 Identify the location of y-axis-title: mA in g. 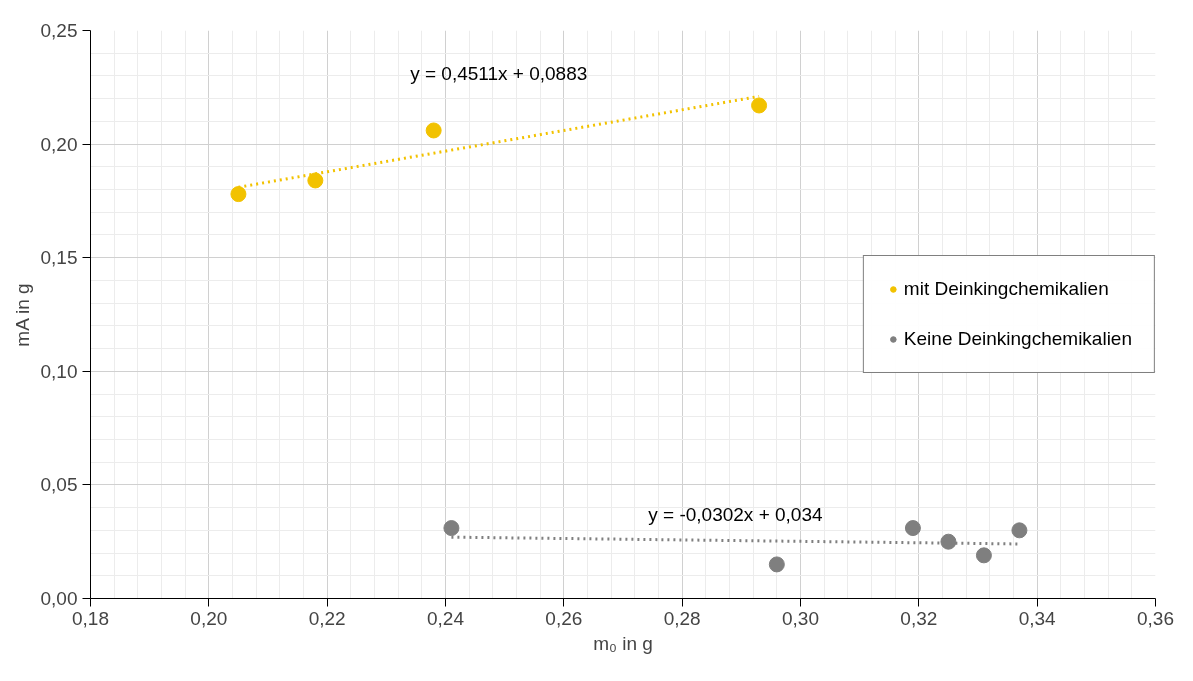
(22, 315).